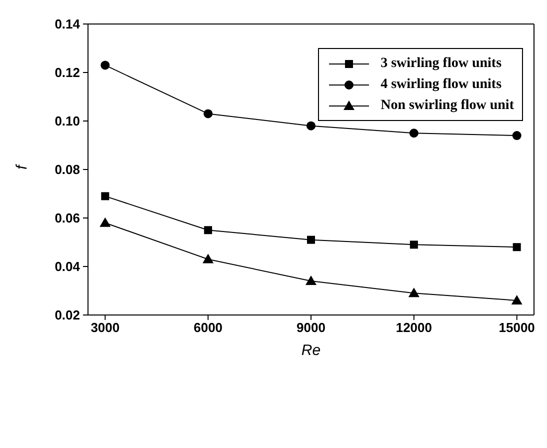 This screenshot has width=547, height=448. Describe the element at coordinates (441, 64) in the screenshot. I see `legend-label: 3 swirling flow units` at that location.